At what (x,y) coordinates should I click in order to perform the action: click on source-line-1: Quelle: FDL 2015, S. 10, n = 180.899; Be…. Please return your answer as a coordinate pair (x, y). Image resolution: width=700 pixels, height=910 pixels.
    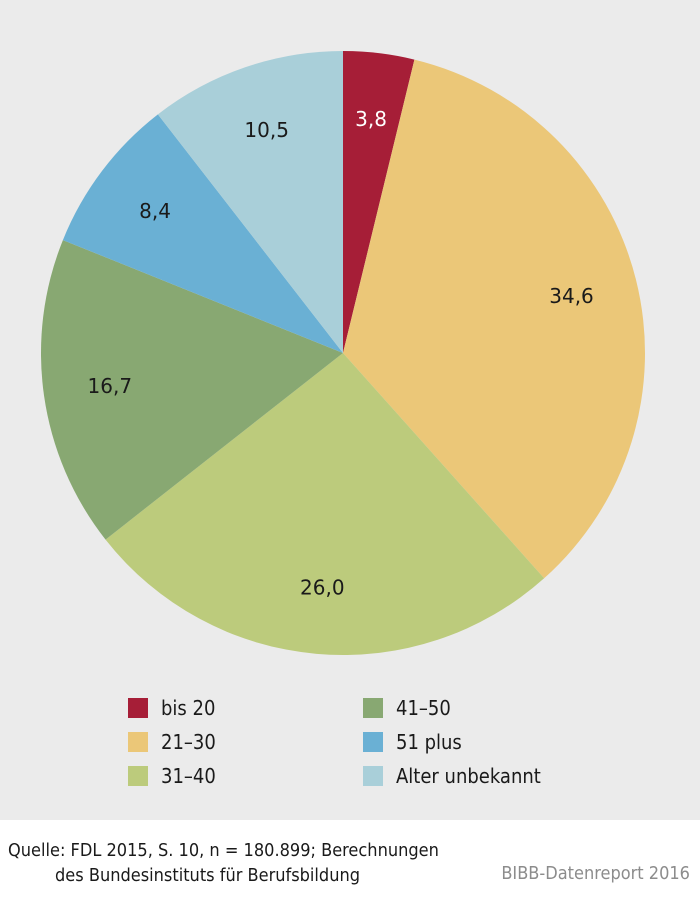
    Looking at the image, I should click on (223, 850).